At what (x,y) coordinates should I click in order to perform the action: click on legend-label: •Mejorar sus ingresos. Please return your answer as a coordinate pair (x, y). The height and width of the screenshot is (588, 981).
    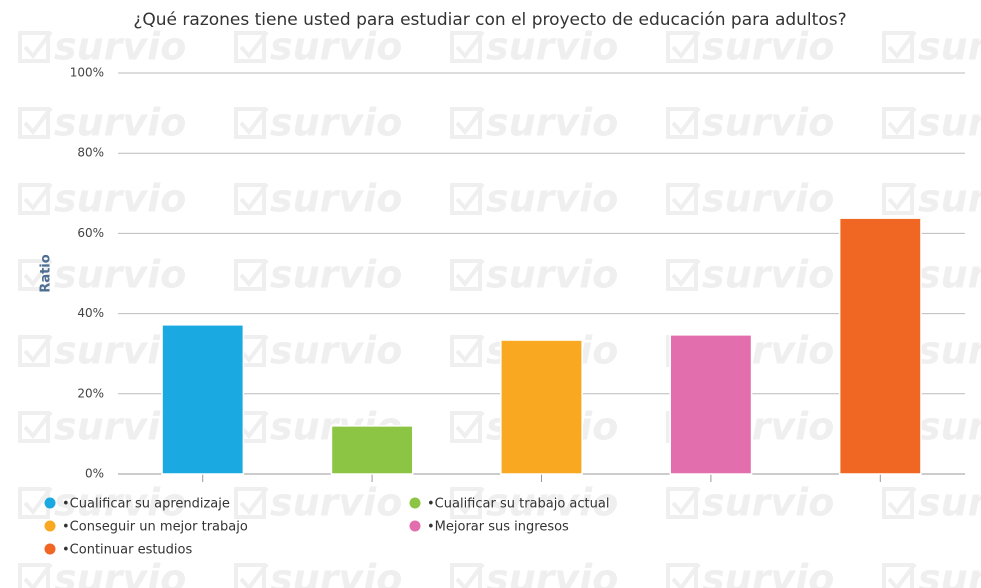
    Looking at the image, I should click on (498, 527).